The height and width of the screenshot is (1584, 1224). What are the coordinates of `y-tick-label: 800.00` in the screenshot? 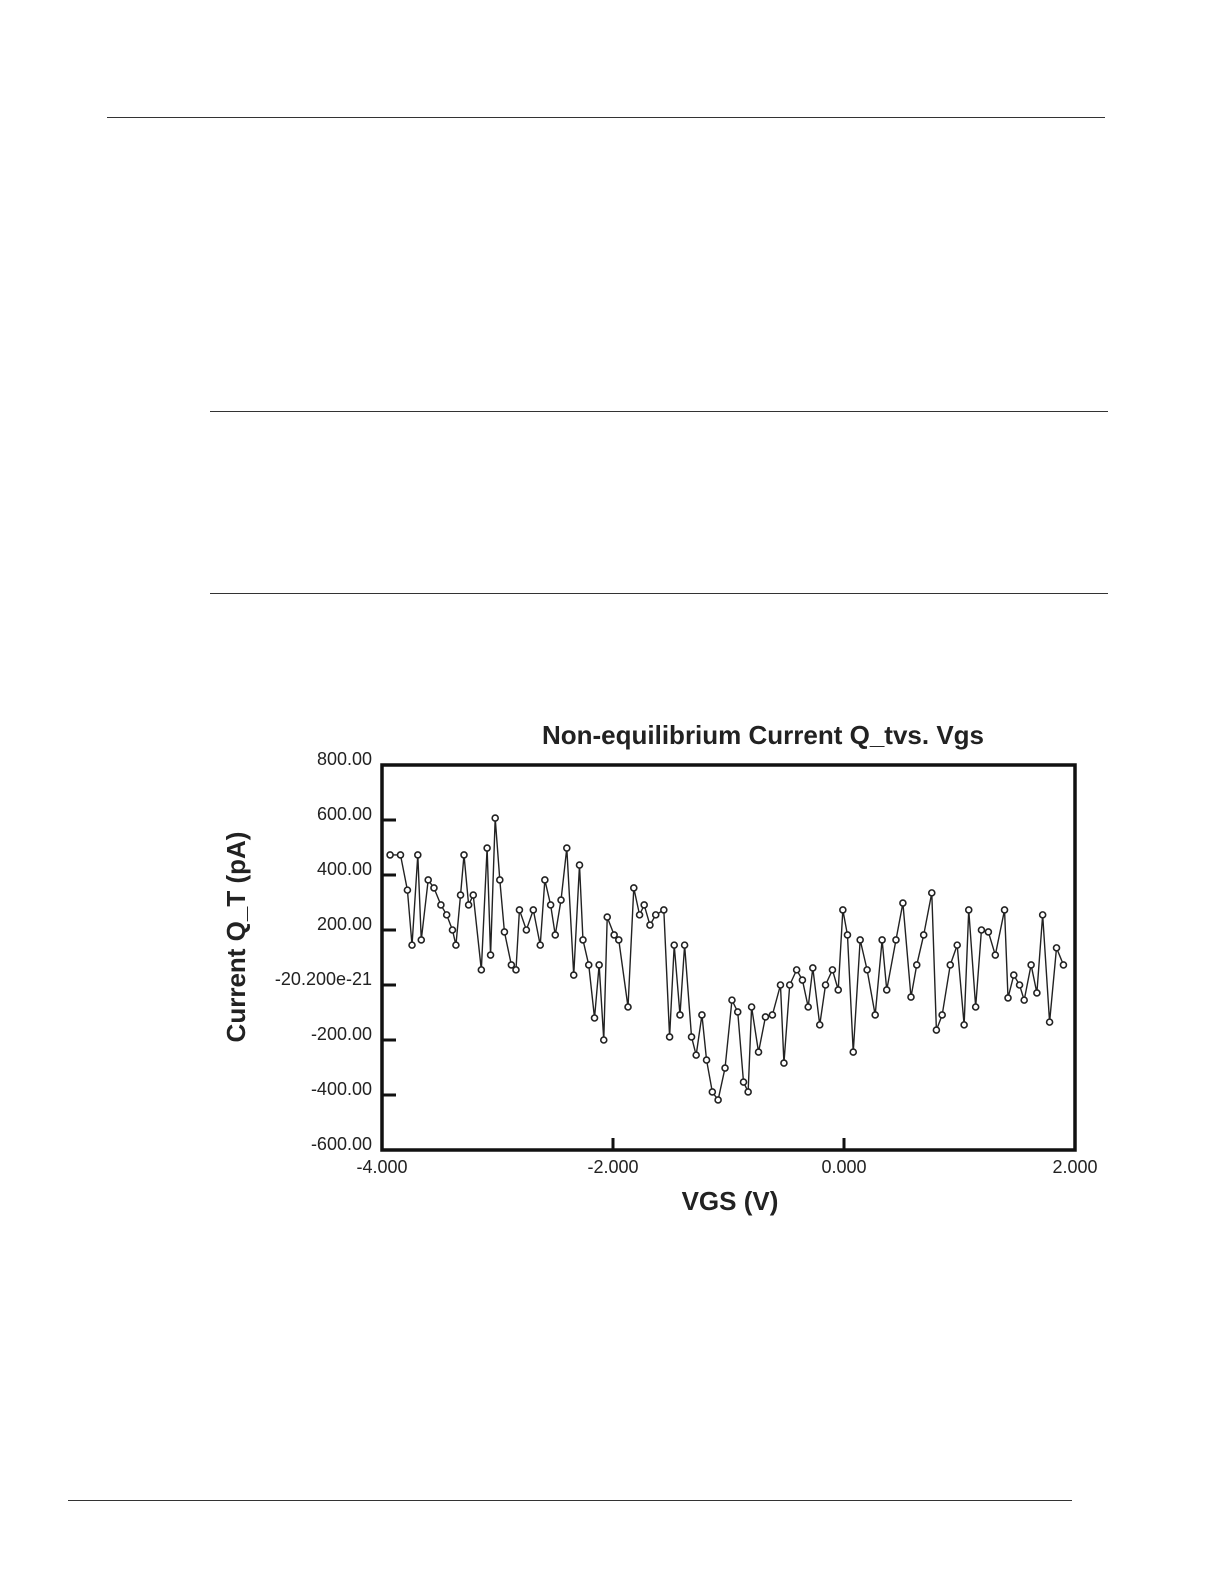 It's located at (344, 759).